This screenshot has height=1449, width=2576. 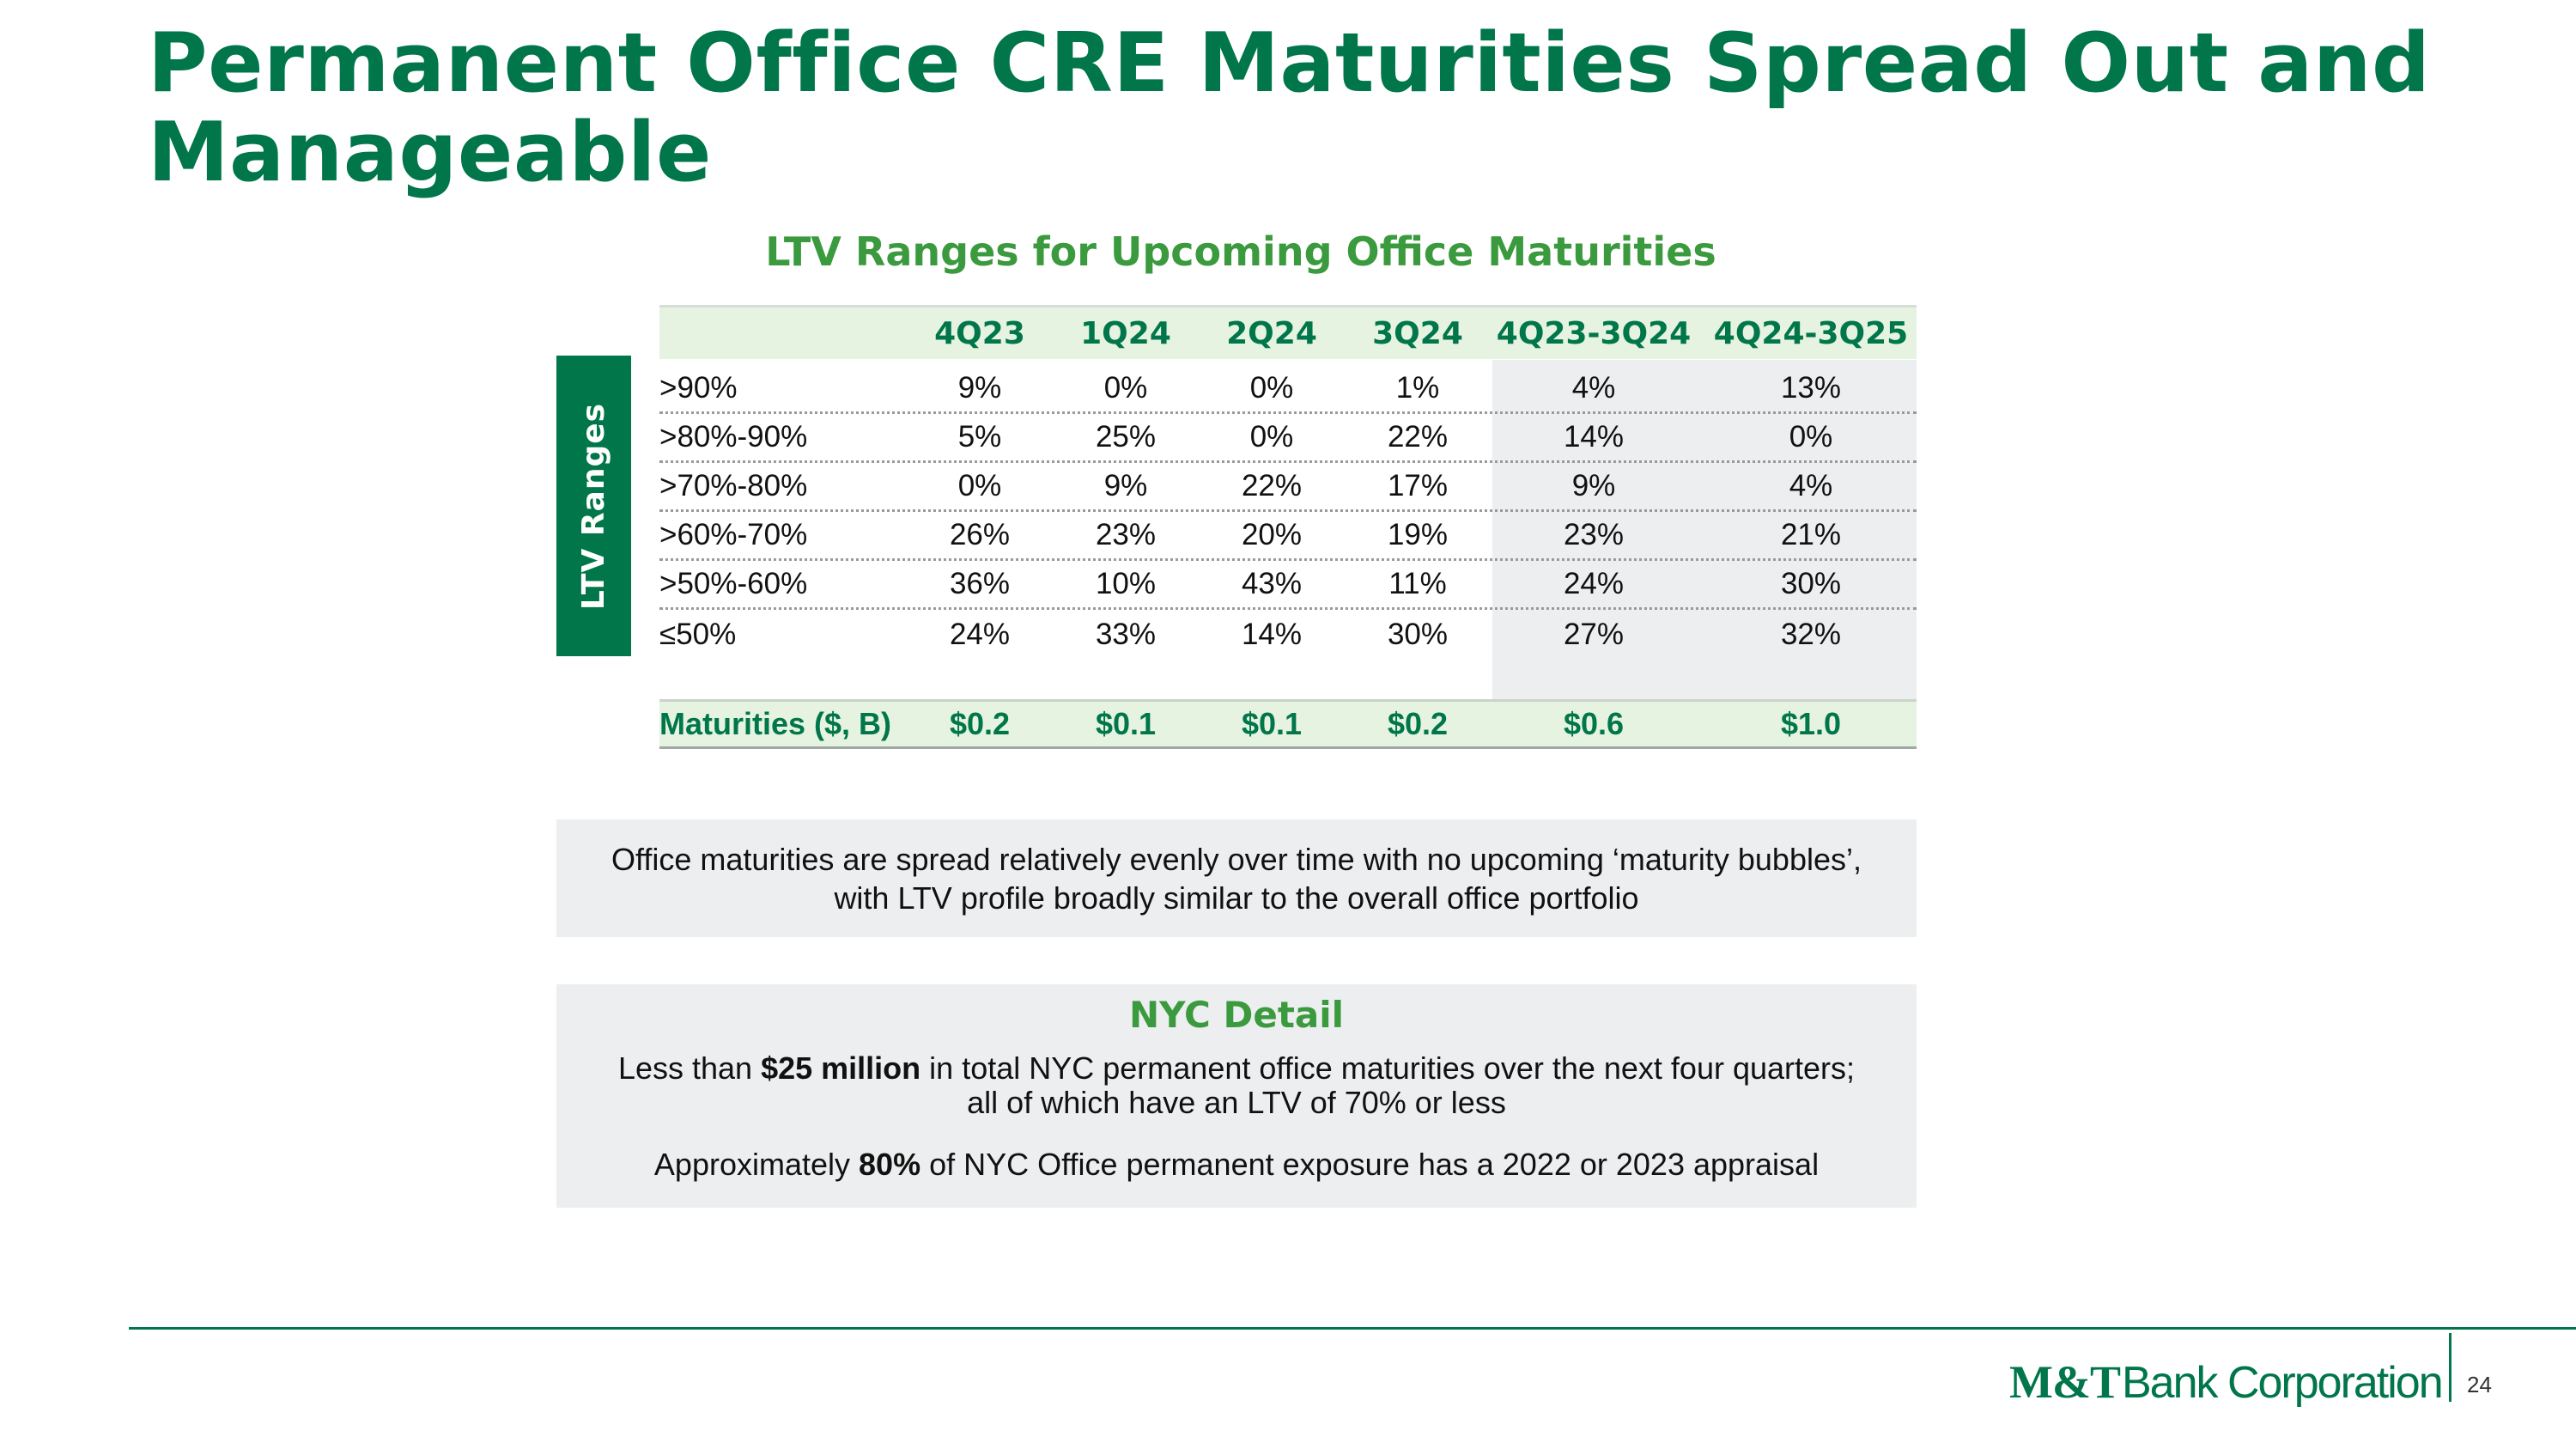 I want to click on table-cell: 26%, so click(x=980, y=534).